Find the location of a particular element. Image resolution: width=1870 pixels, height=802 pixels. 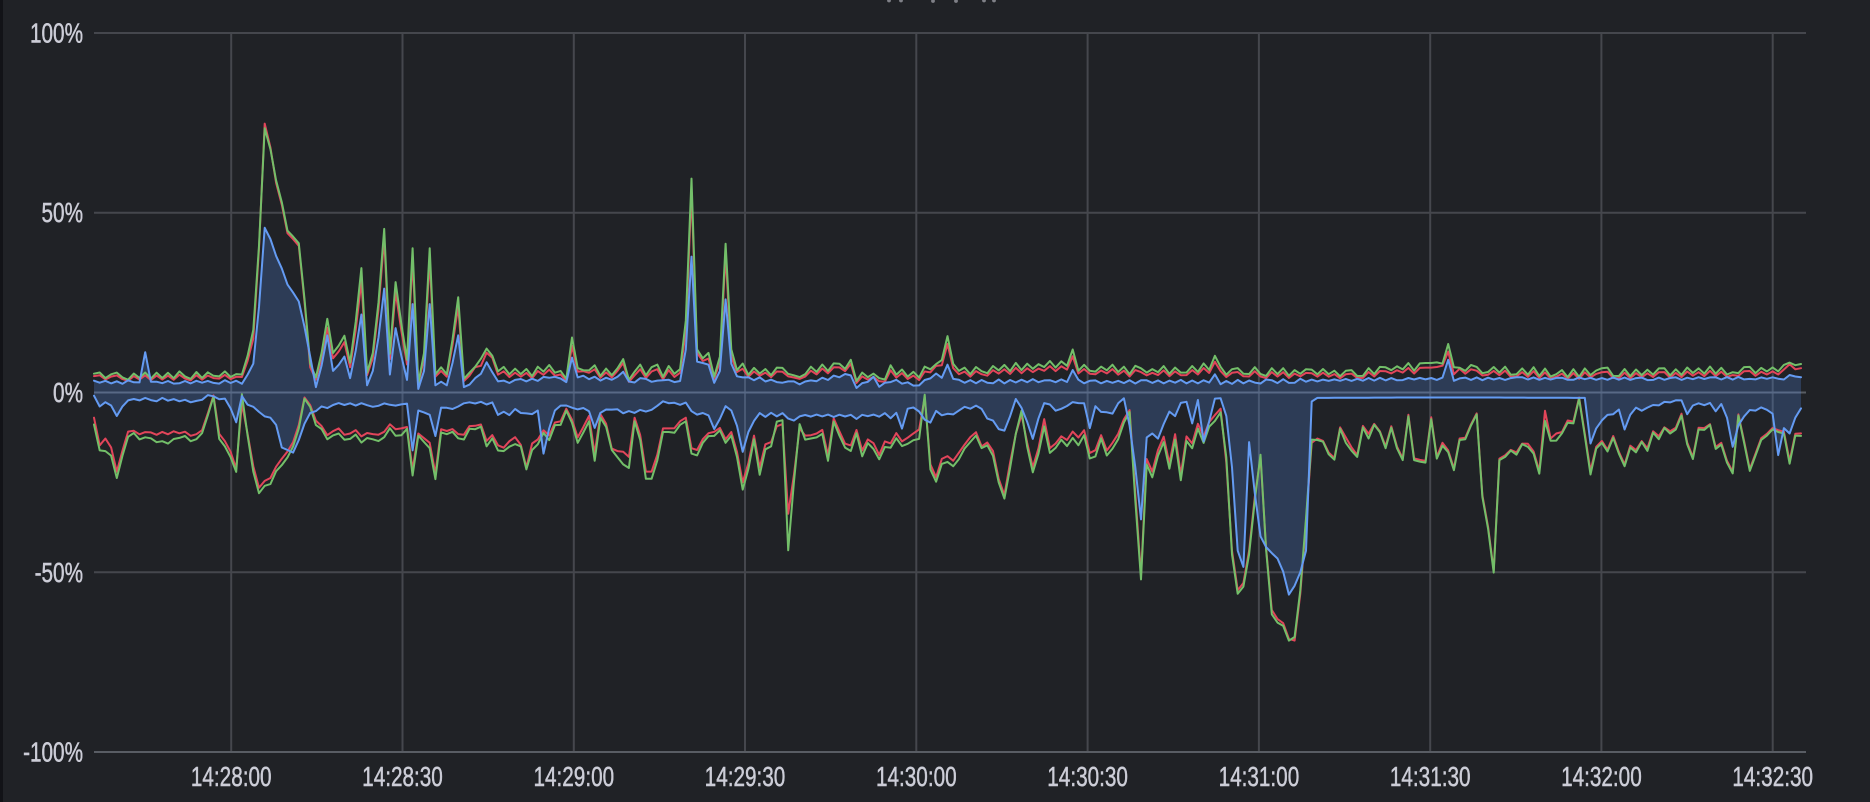

svg-text: 14:32:00 is located at coordinates (1601, 777).